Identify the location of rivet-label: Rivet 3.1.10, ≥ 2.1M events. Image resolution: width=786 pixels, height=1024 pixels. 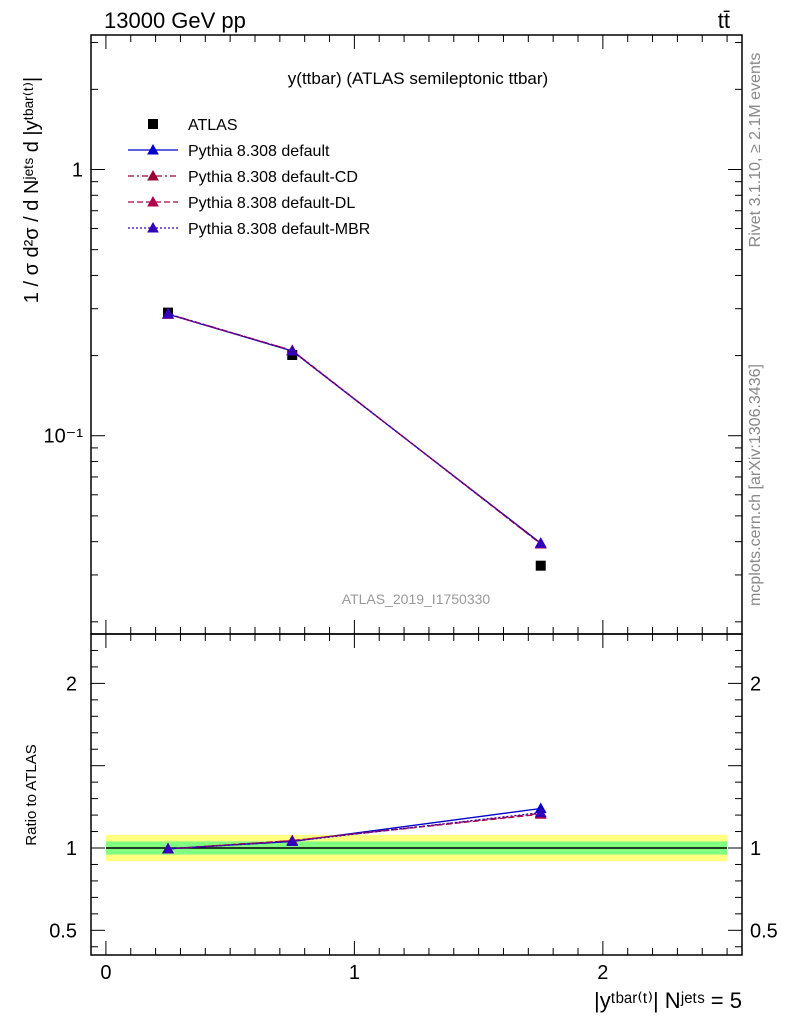
(755, 150).